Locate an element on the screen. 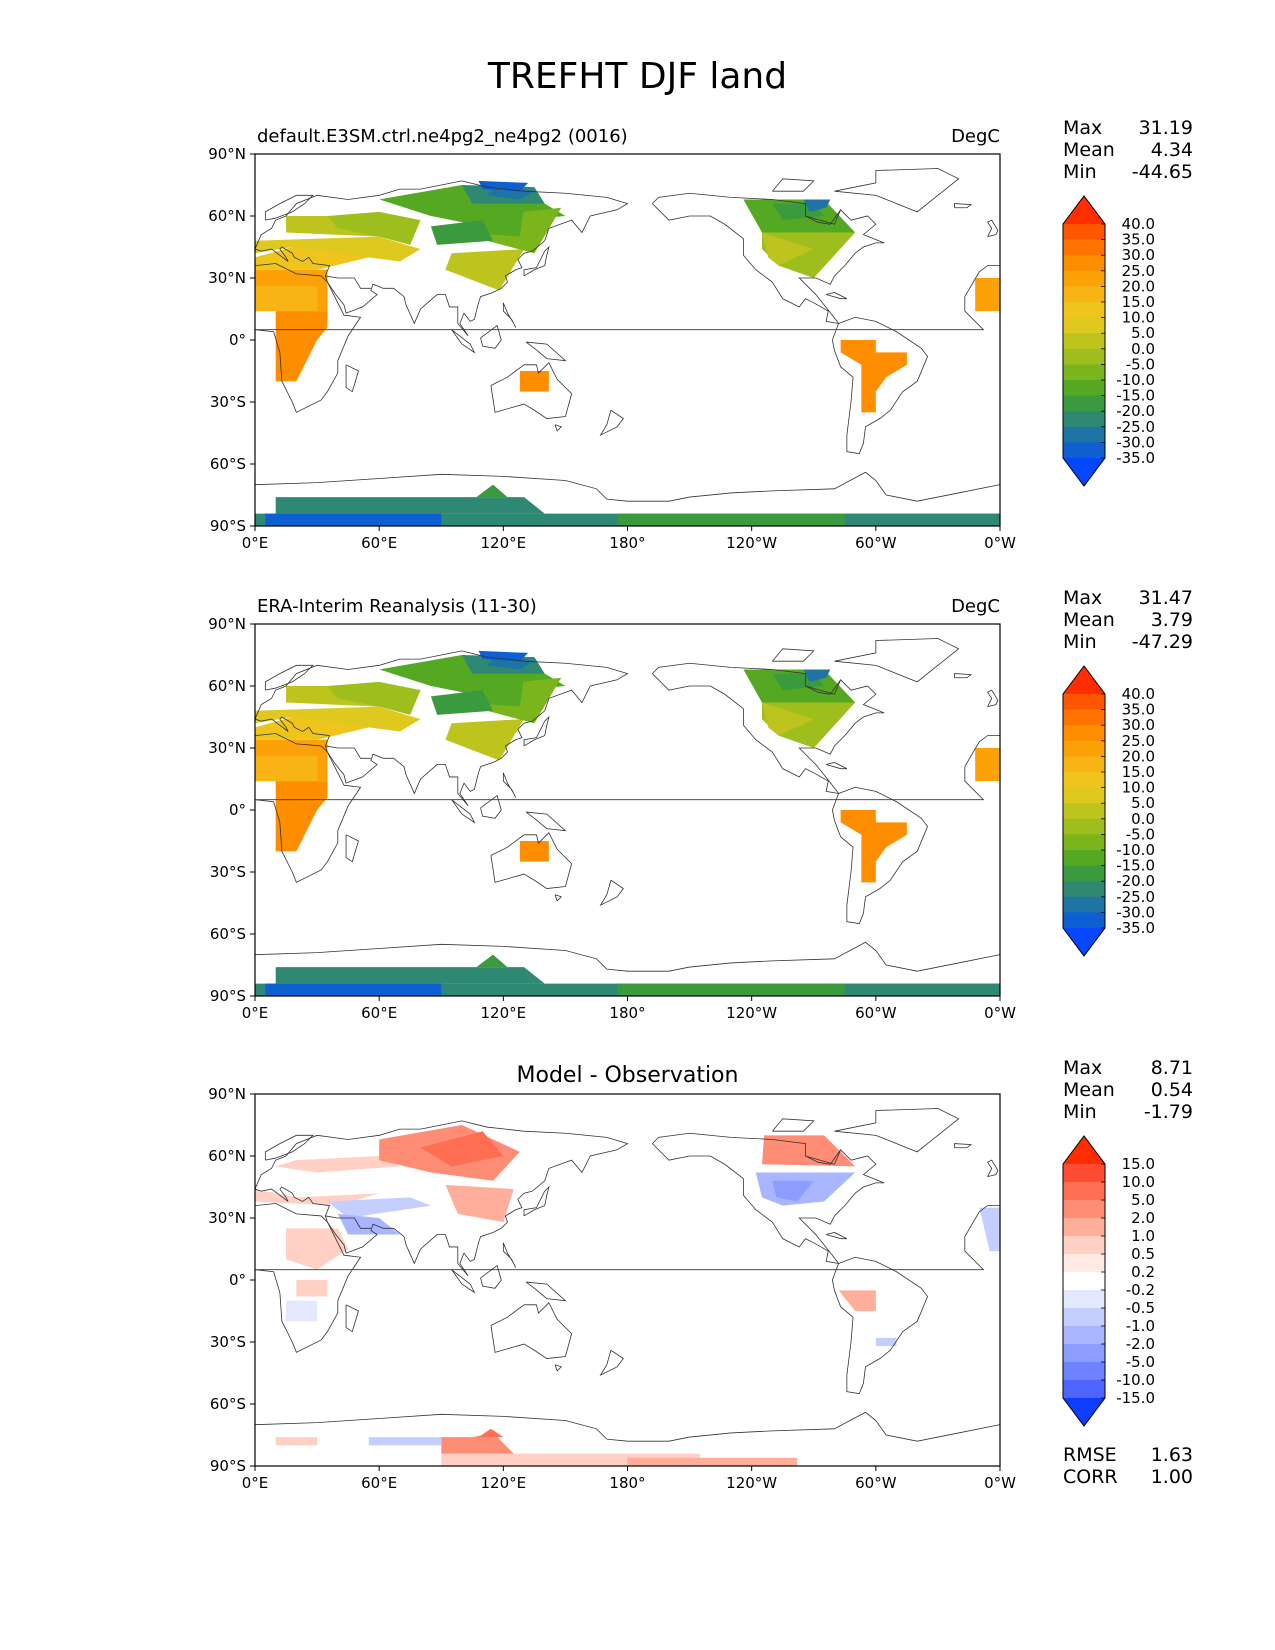 This screenshot has height=1650, width=1275. stat-value: -47.29 is located at coordinates (1162, 642).